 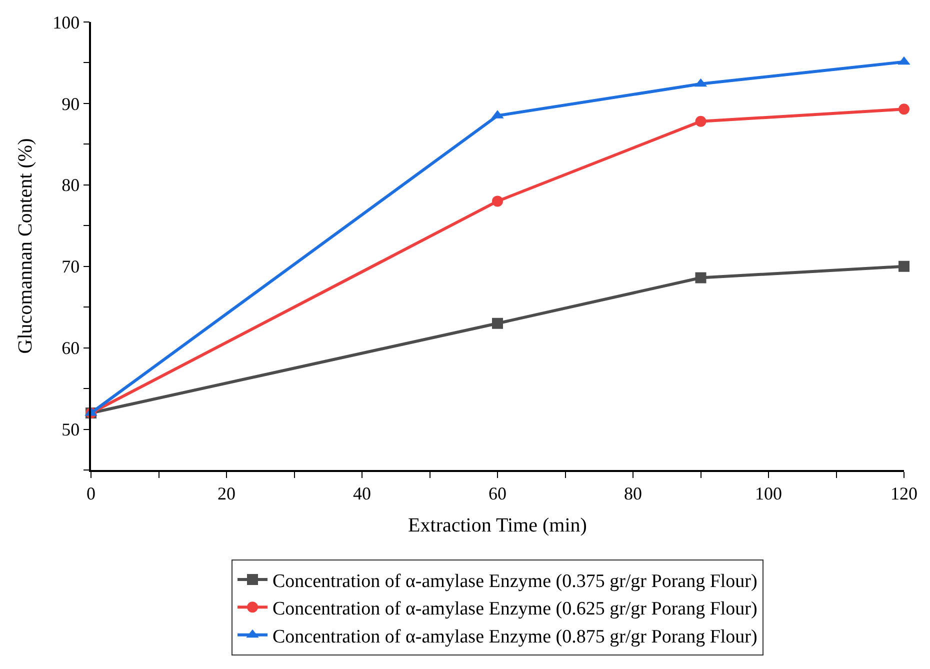 I want to click on x-tick-label: 20, so click(x=227, y=493).